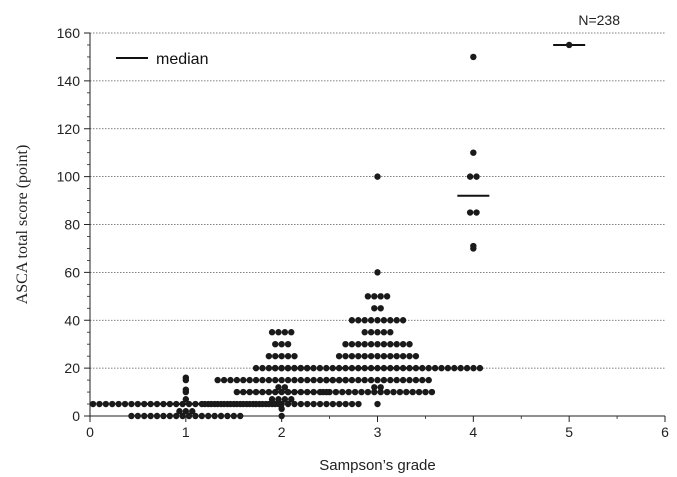 The image size is (677, 477). What do you see at coordinates (69, 33) in the screenshot?
I see `y-tick-label-160: 160` at bounding box center [69, 33].